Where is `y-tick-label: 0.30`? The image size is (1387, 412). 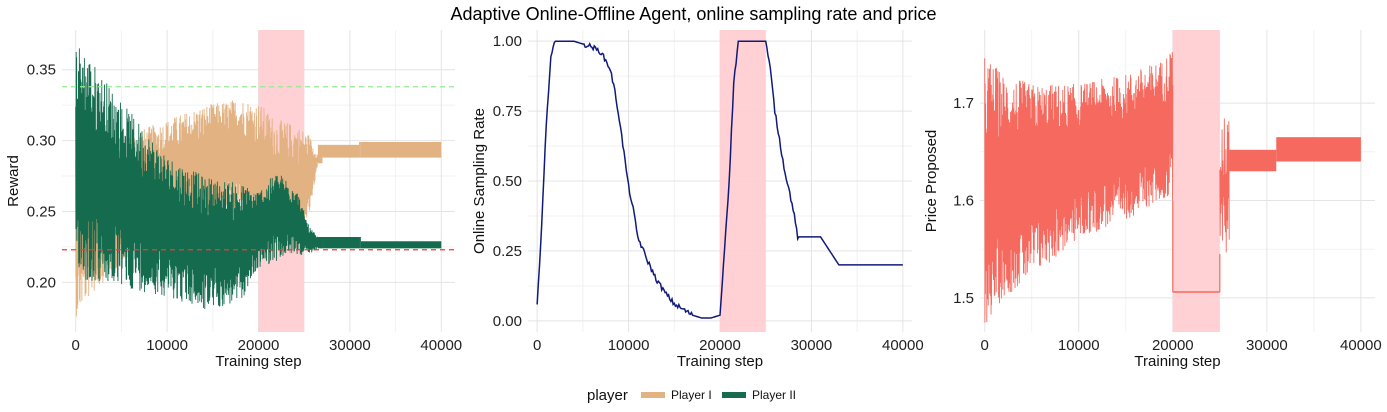
y-tick-label: 0.30 is located at coordinates (41, 141).